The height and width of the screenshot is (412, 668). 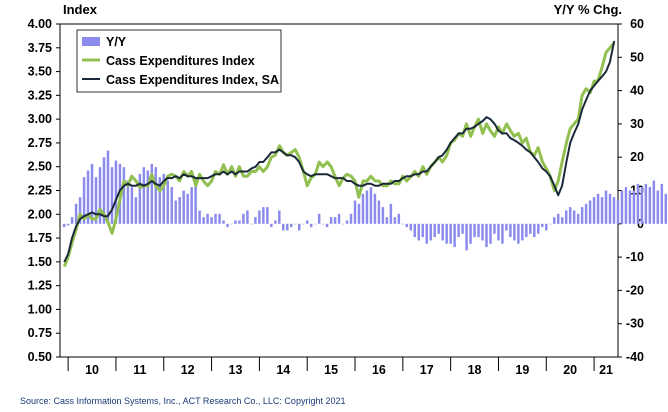 I want to click on right-axis: 6050403020100-10-20-30-40, so click(x=631, y=190).